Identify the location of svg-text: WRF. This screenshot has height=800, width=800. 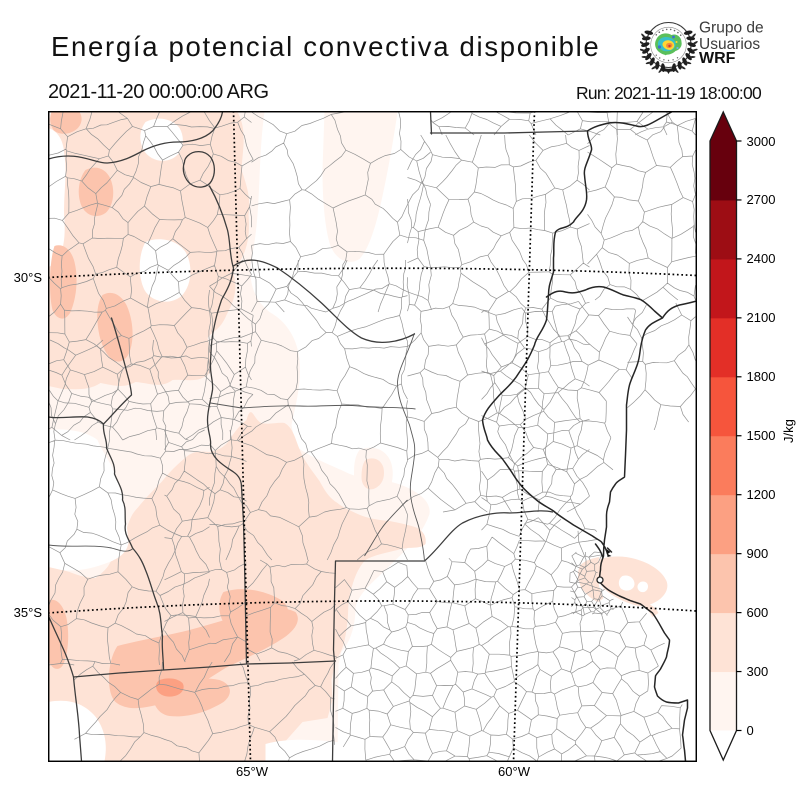
(717, 58).